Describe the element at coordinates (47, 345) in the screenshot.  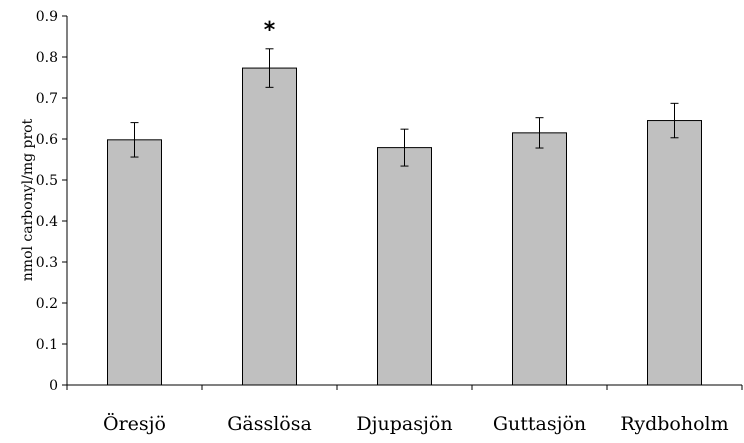
I see `y-tick-label: 0.1` at that location.